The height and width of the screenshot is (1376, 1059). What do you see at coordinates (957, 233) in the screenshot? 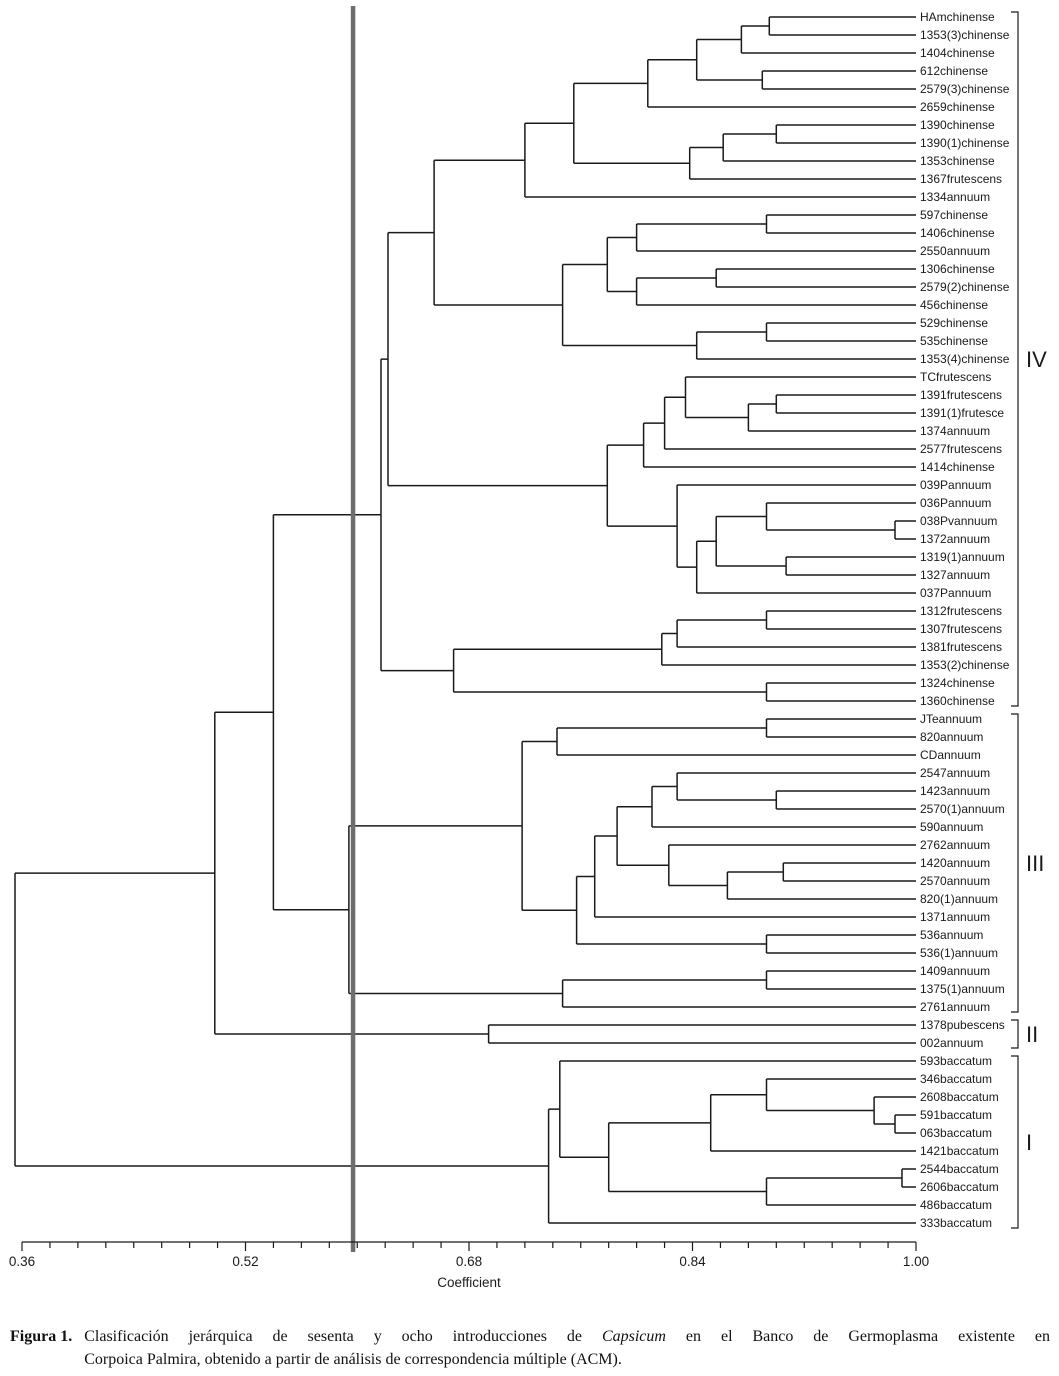
I see `leaf-label: 1406chinense` at bounding box center [957, 233].